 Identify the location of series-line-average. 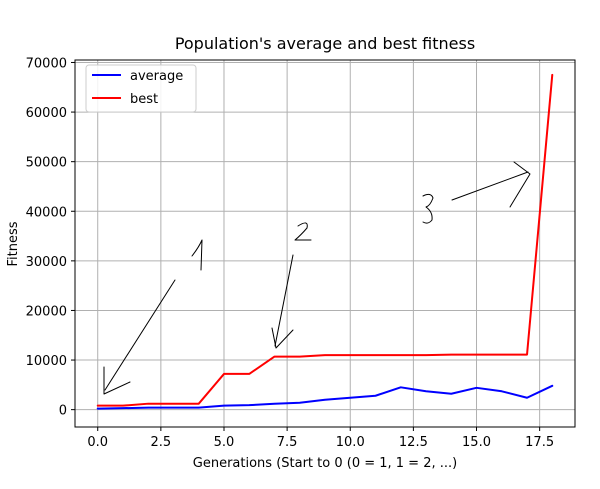
(325, 397).